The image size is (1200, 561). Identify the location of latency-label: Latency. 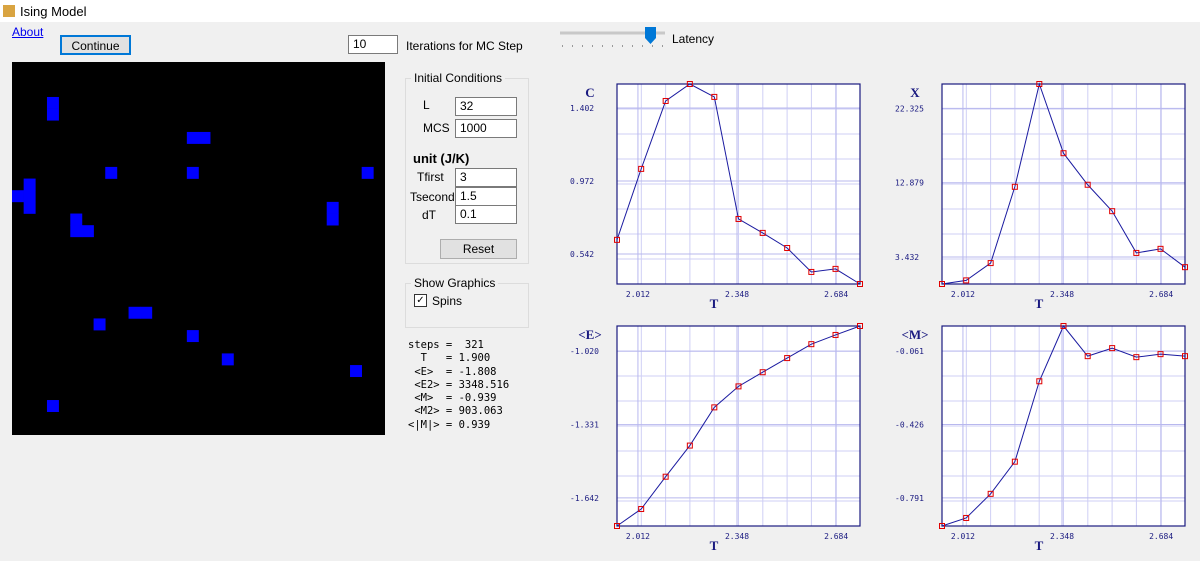
(693, 39).